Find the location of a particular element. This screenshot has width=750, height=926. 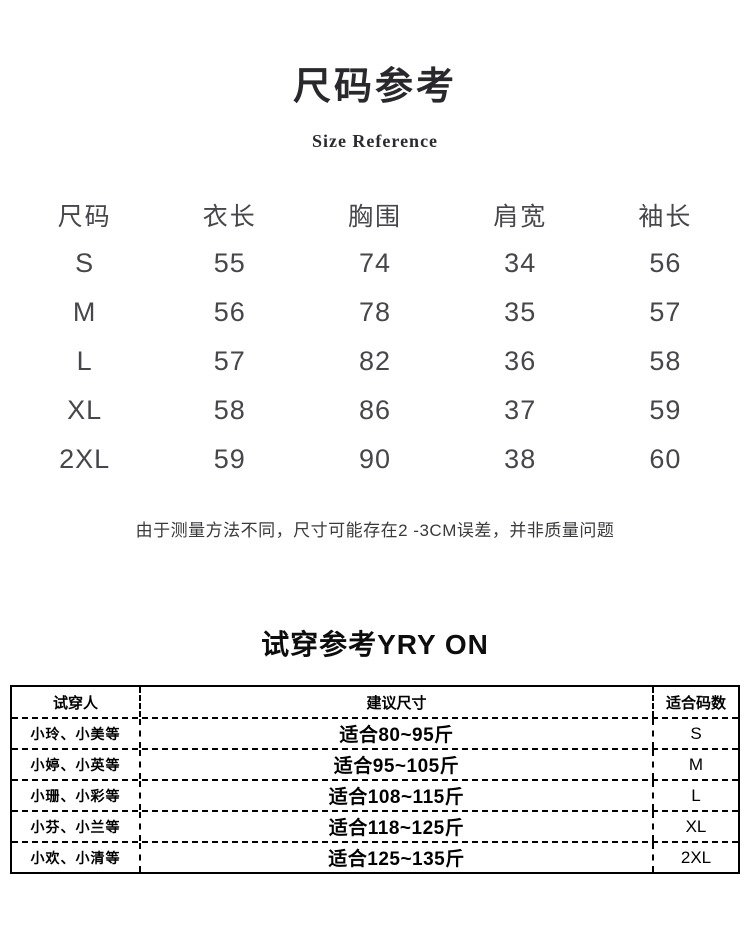

tryon-header-suggestion: 建议尺寸 is located at coordinates (397, 702).